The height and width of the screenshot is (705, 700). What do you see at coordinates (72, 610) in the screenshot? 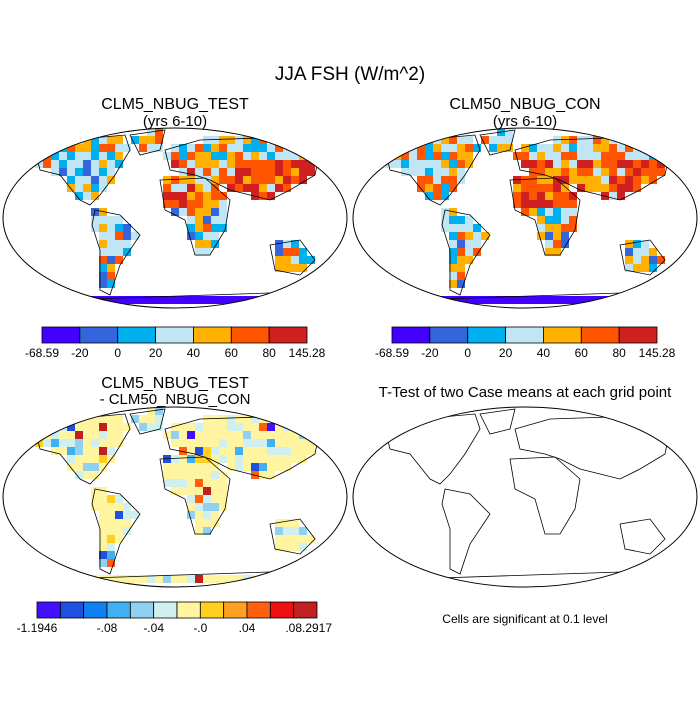
I see `colorbar-box` at bounding box center [72, 610].